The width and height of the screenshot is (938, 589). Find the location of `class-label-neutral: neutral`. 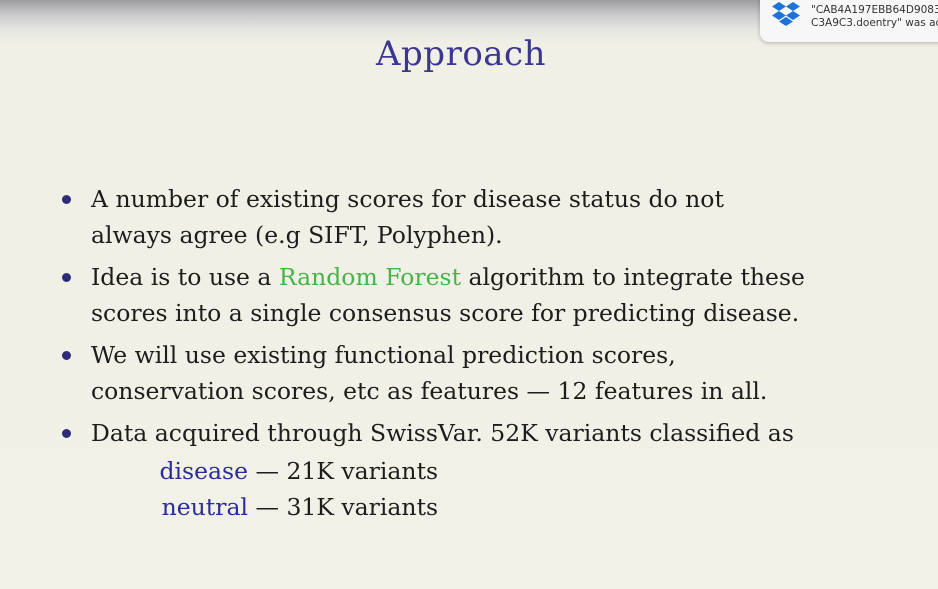

class-label-neutral: neutral is located at coordinates (204, 507).